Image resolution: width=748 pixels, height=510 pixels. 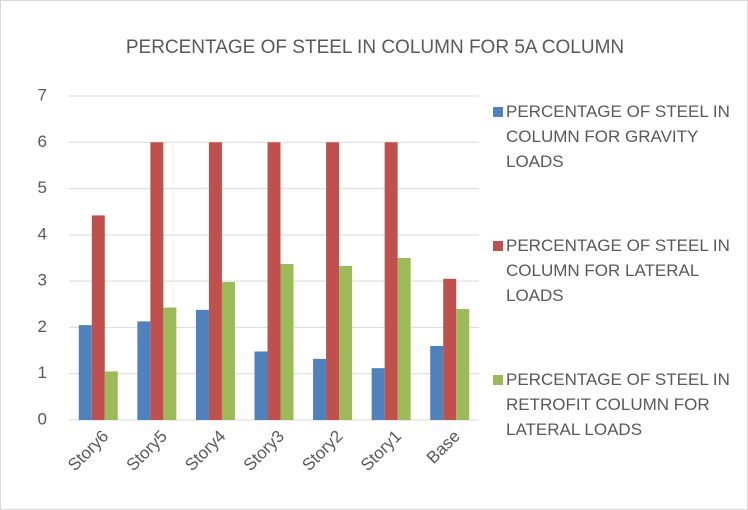 What do you see at coordinates (42, 280) in the screenshot?
I see `y-tick-label: 3` at bounding box center [42, 280].